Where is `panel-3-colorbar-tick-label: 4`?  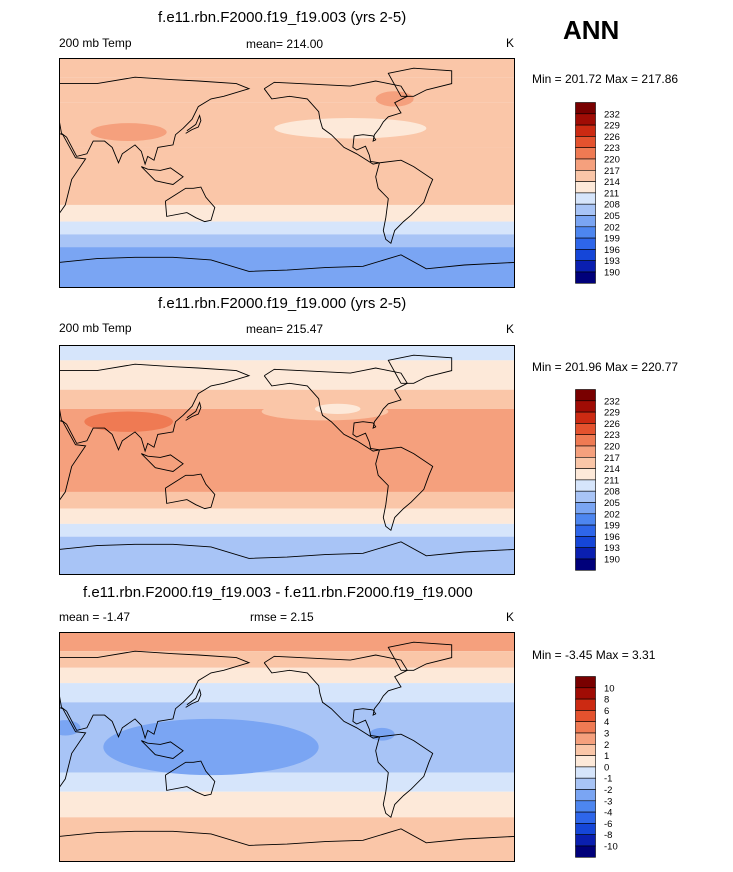 panel-3-colorbar-tick-label: 4 is located at coordinates (606, 722).